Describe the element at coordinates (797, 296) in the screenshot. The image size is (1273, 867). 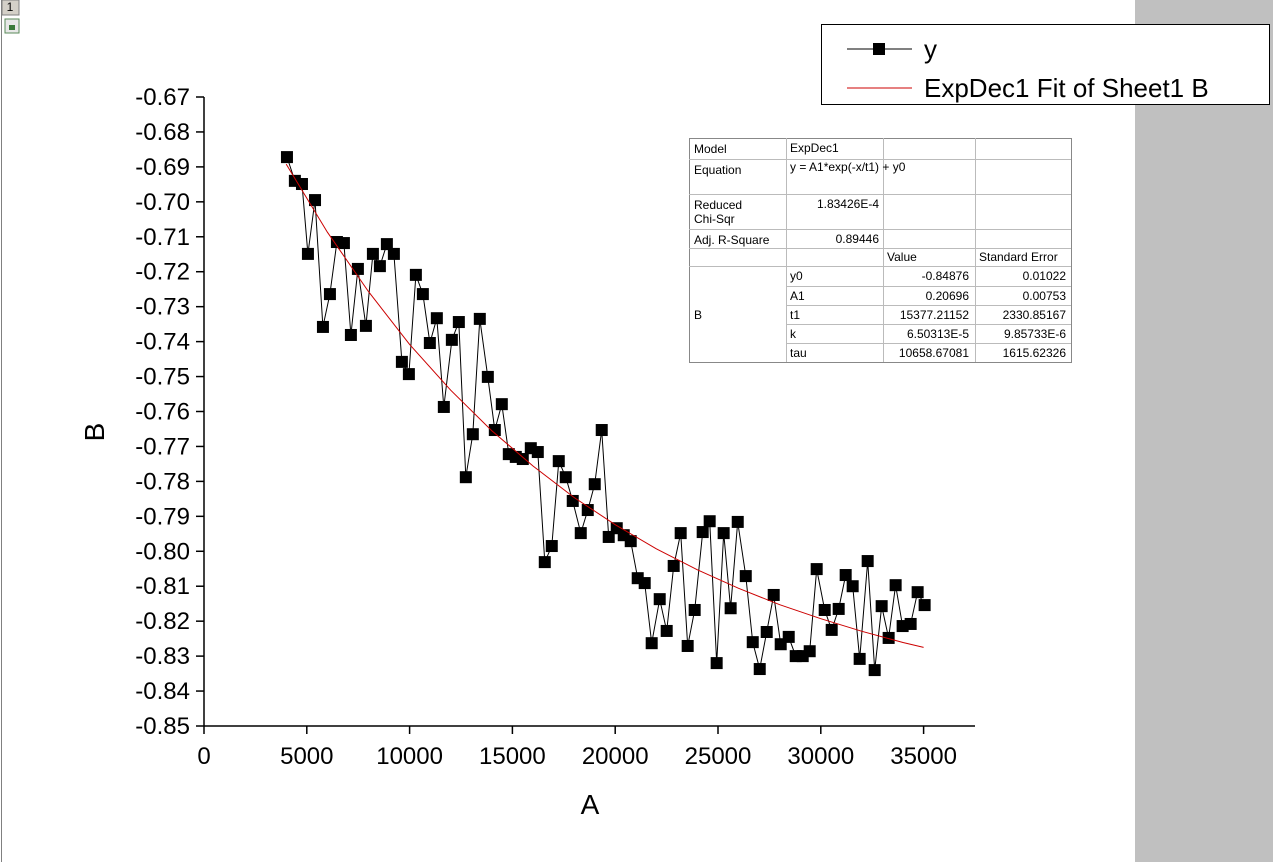
I see `param-name: A1` at that location.